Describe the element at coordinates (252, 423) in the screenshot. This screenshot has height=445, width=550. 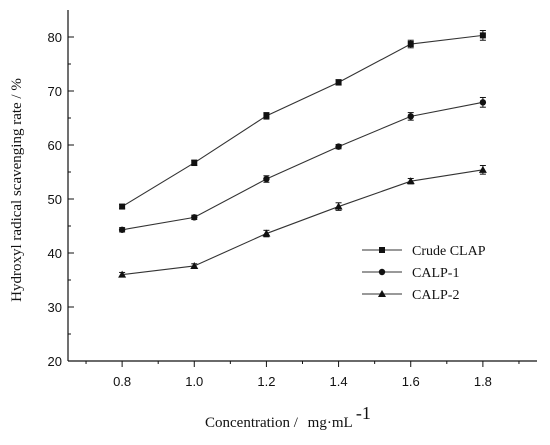
I see `x-axis-title-prefix: Concentration /` at that location.